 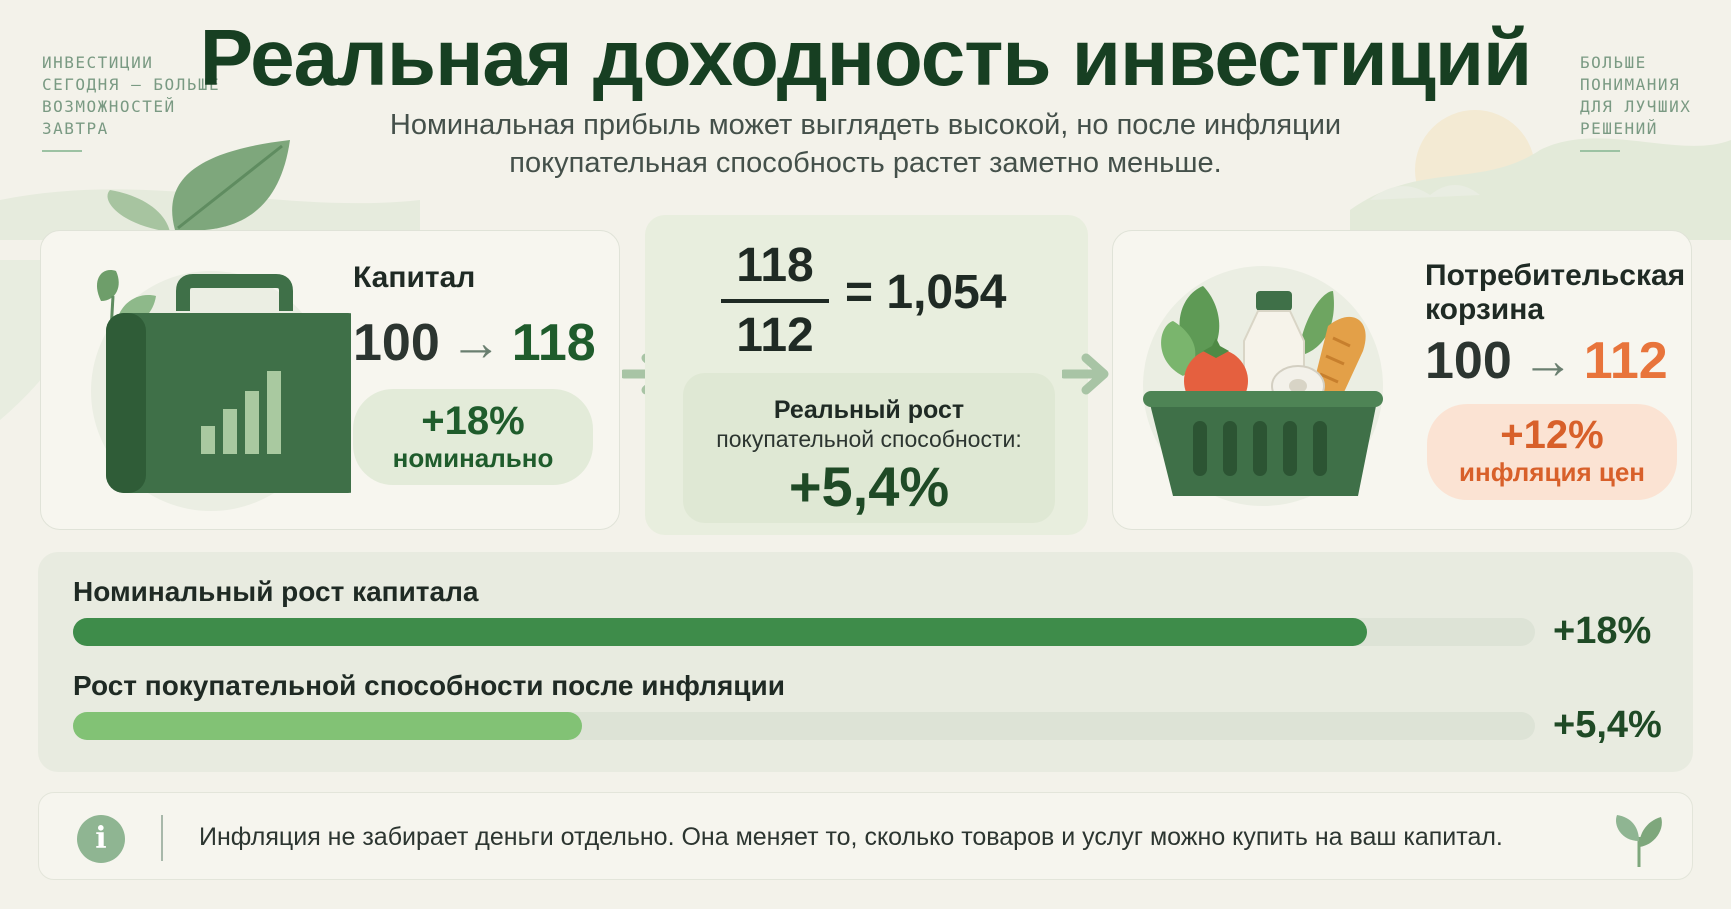 I want to click on nominal-growth-label: номинально, so click(x=473, y=458).